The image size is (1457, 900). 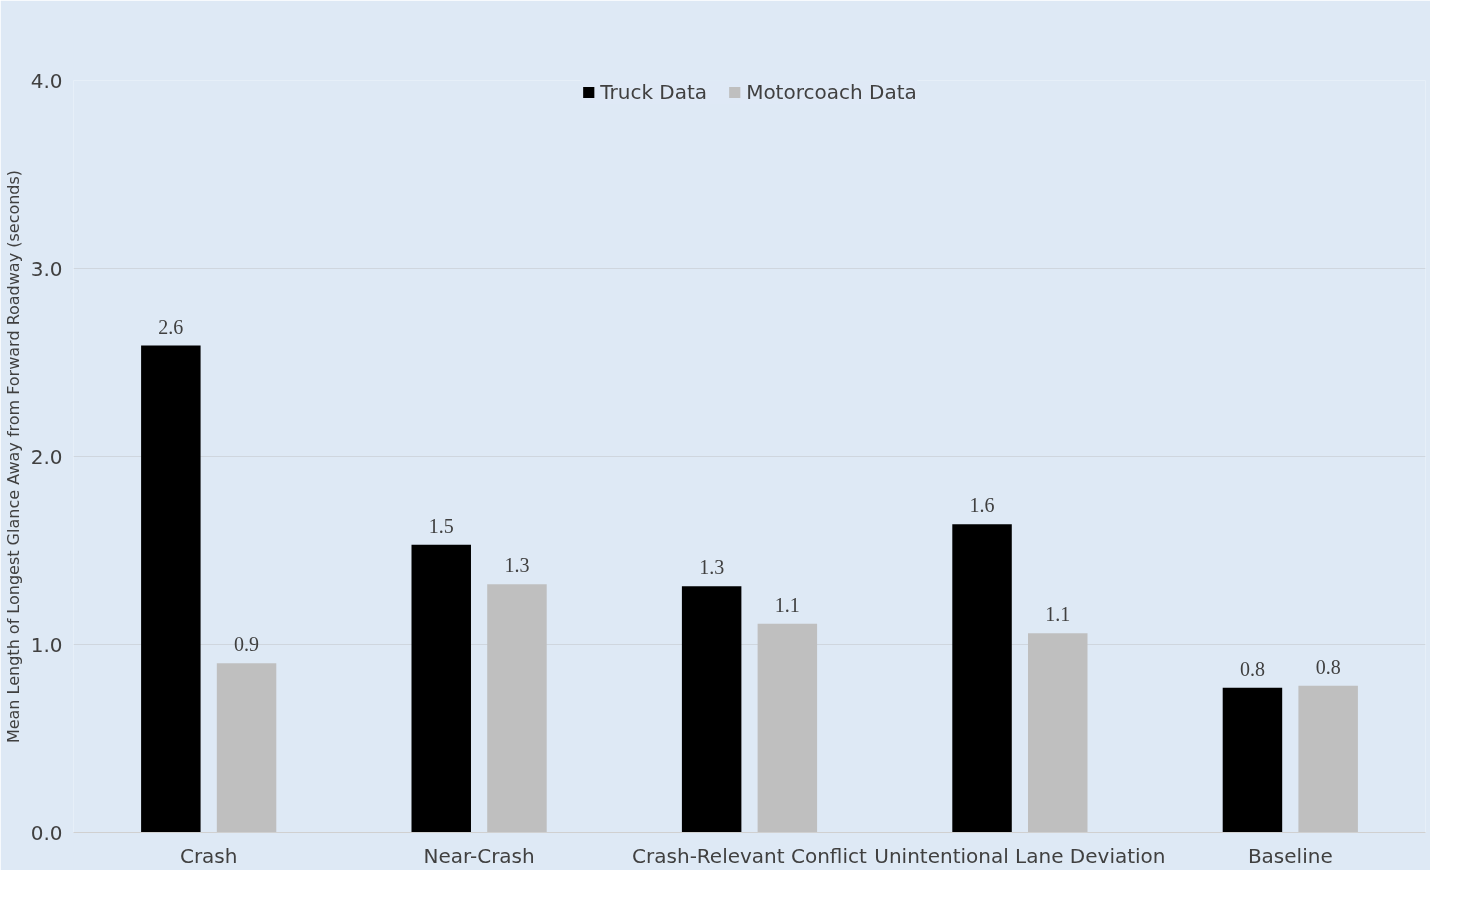 What do you see at coordinates (171, 326) in the screenshot?
I see `data-label: 2.6` at bounding box center [171, 326].